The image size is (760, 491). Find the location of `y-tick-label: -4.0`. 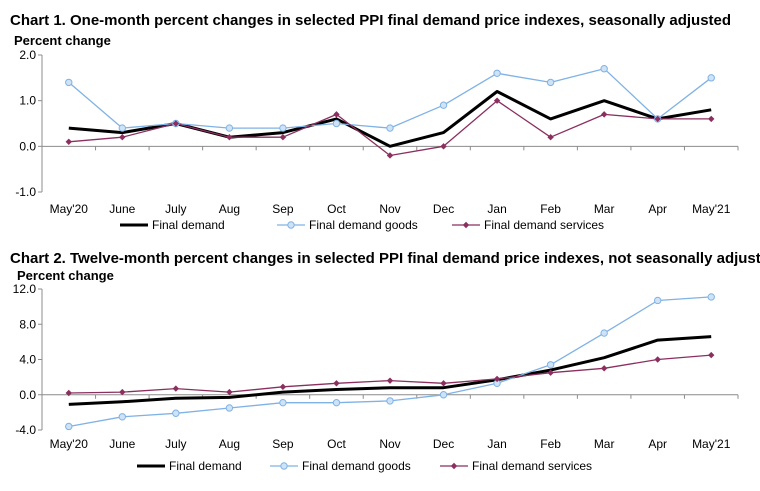

y-tick-label: -4.0 is located at coordinates (25, 430).